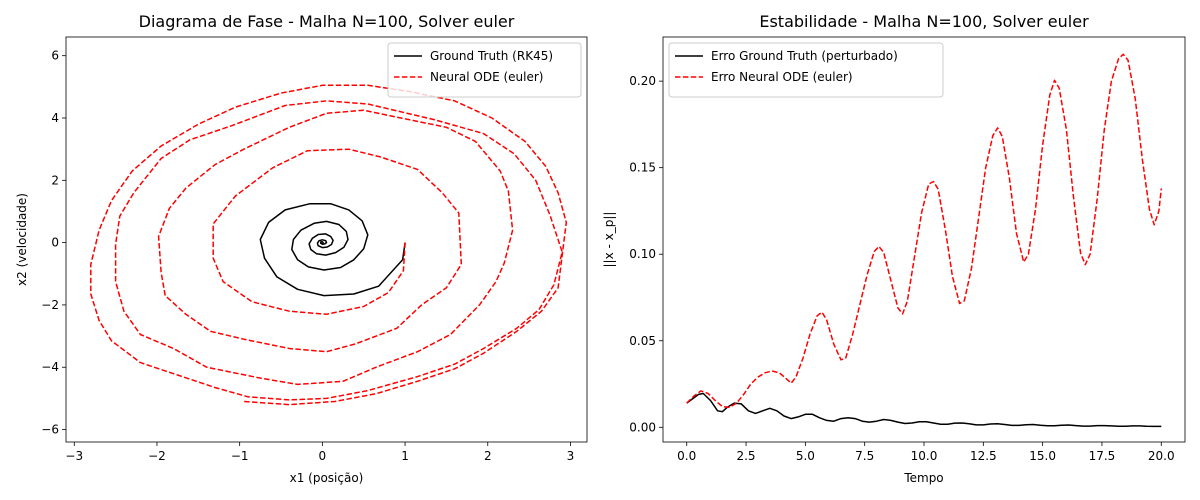  I want to click on x-tick-label: 0, so click(323, 456).